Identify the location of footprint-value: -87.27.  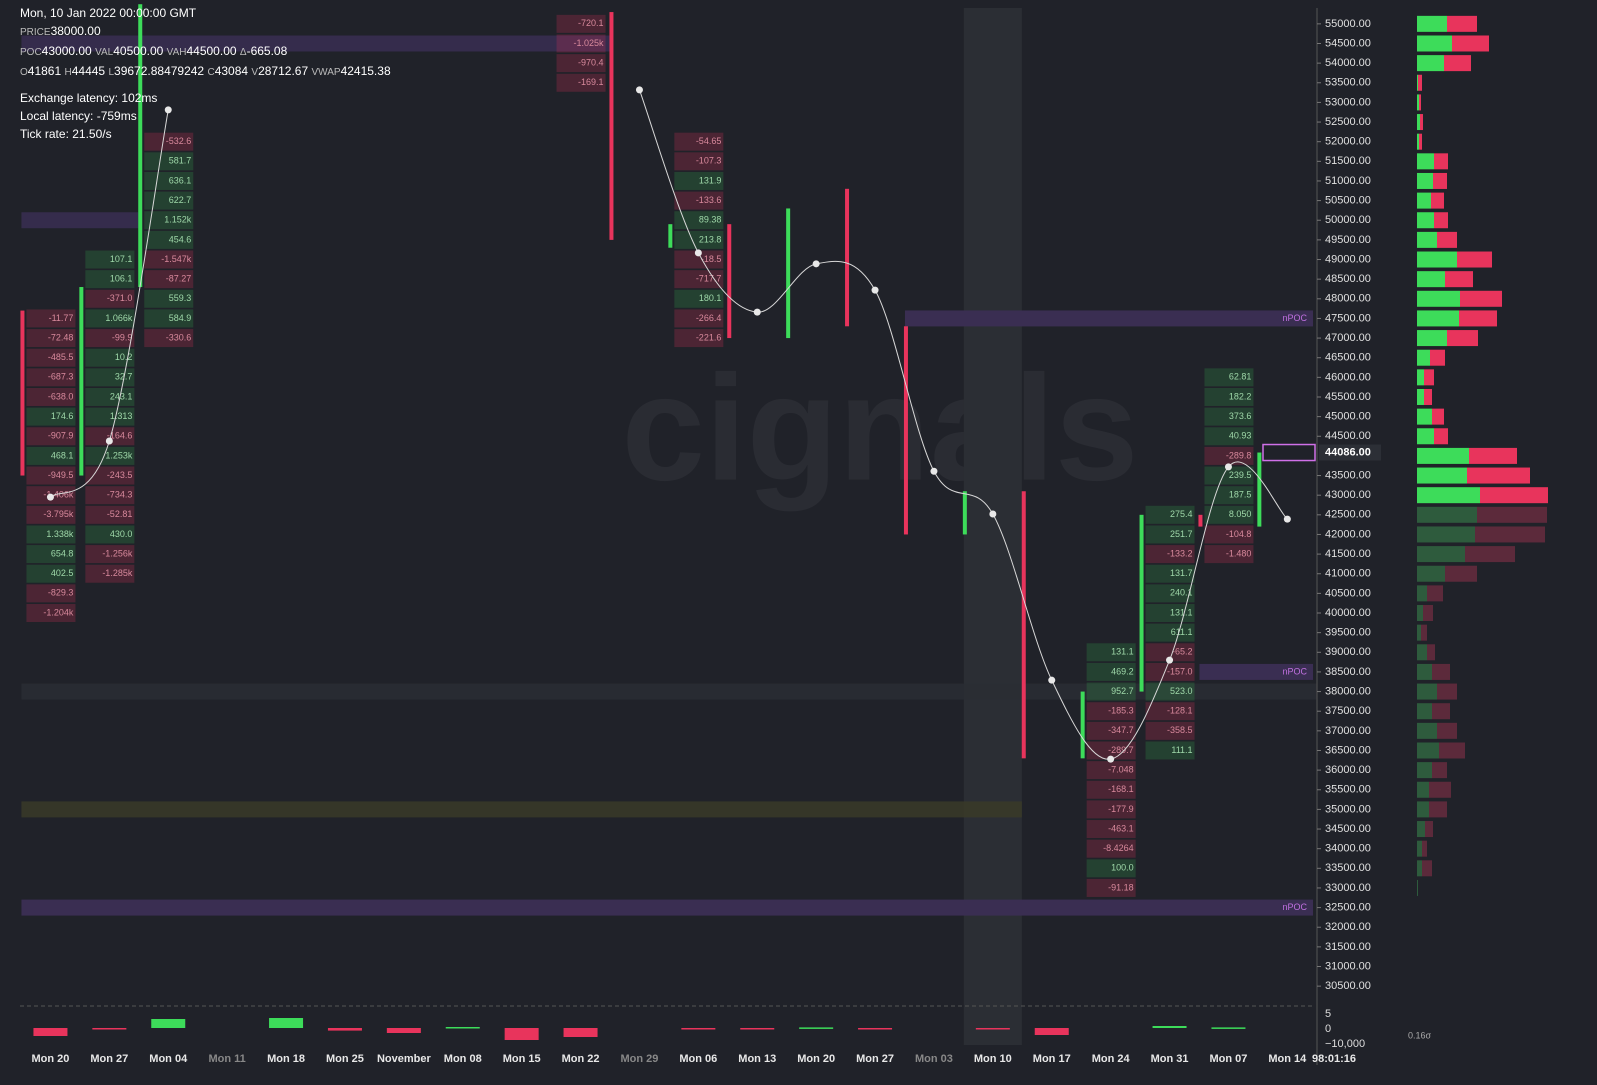
(179, 279).